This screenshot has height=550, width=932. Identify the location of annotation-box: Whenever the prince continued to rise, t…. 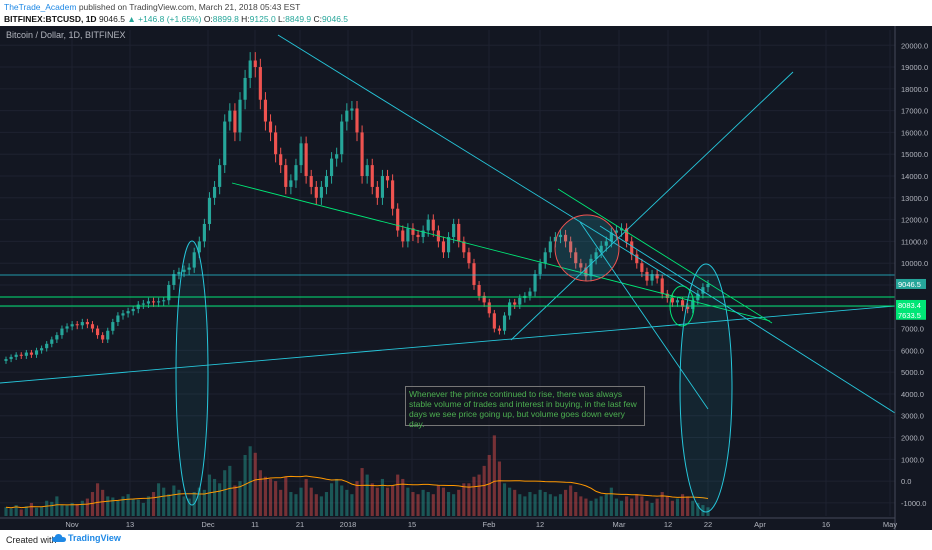
(525, 407).